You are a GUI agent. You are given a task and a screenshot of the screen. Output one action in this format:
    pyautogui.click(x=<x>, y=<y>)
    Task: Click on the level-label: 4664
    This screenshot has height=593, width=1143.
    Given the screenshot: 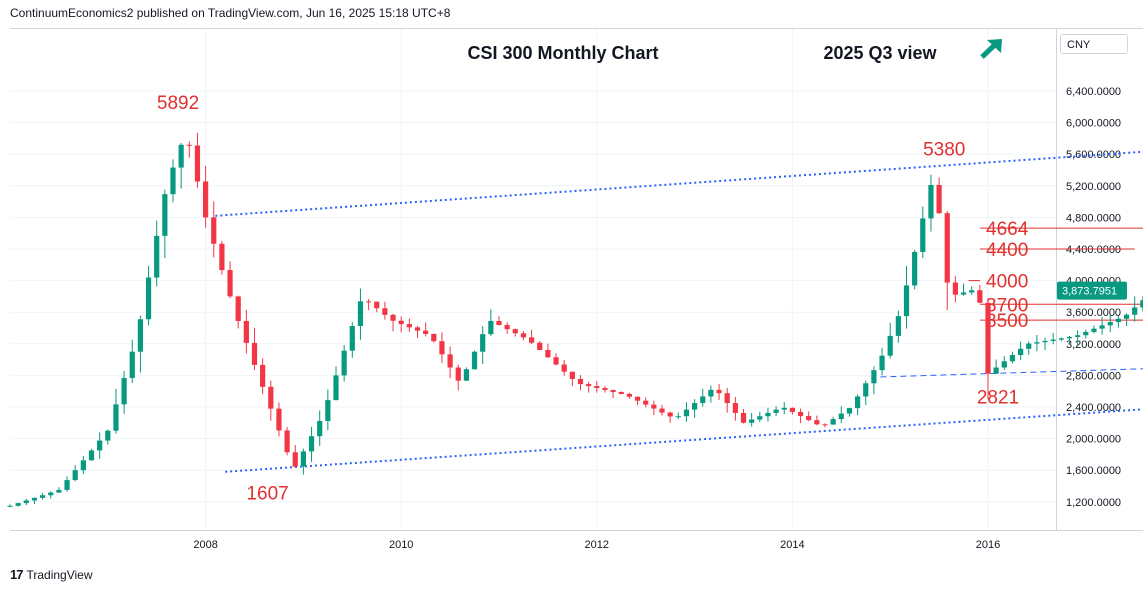 What is the action you would take?
    pyautogui.click(x=1007, y=229)
    